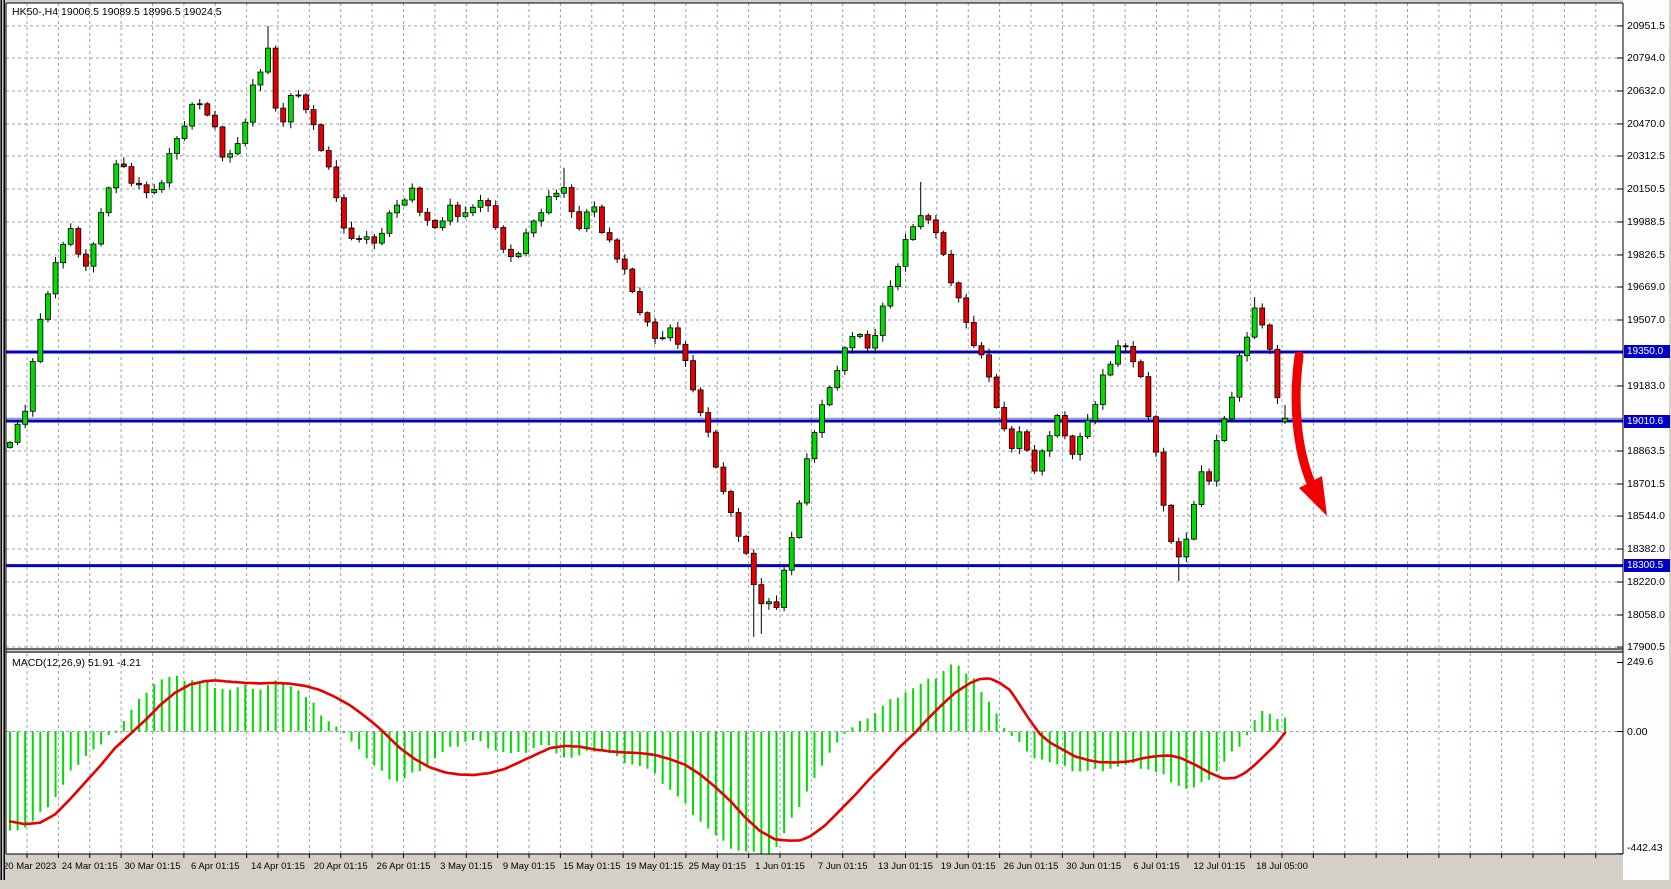  Describe the element at coordinates (1646, 188) in the screenshot. I see `price-axis-label: 20150.5` at that location.